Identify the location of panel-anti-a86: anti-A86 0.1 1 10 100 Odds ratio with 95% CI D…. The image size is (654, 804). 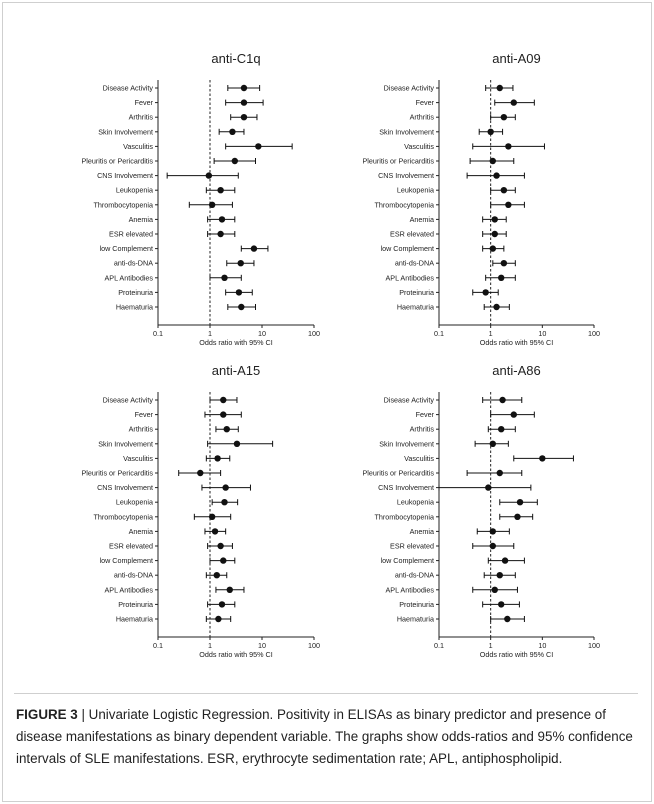
(482, 511).